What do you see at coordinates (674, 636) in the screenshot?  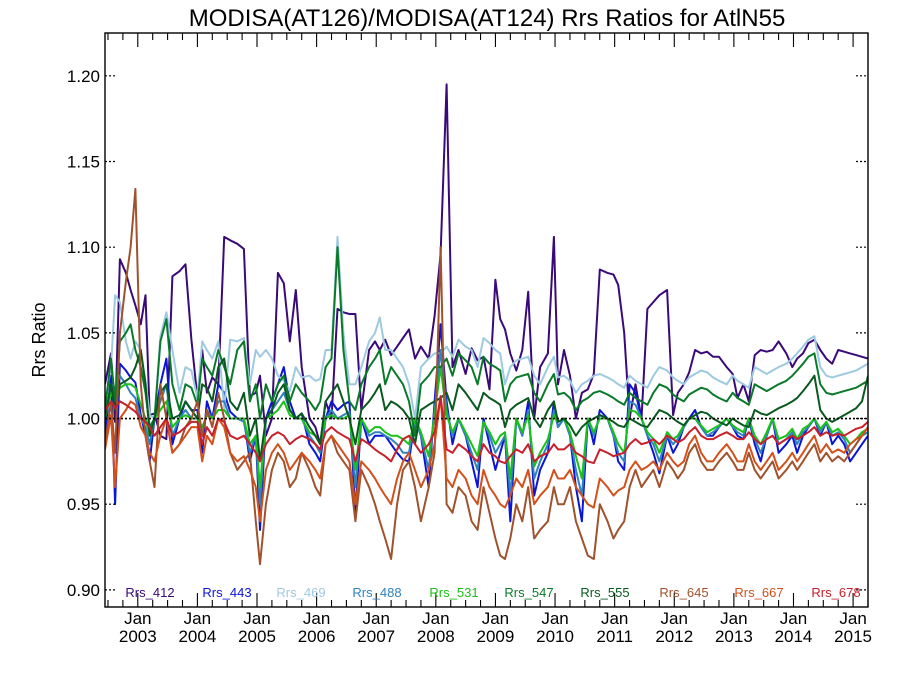 I see `x-tick-label-year: 2012` at bounding box center [674, 636].